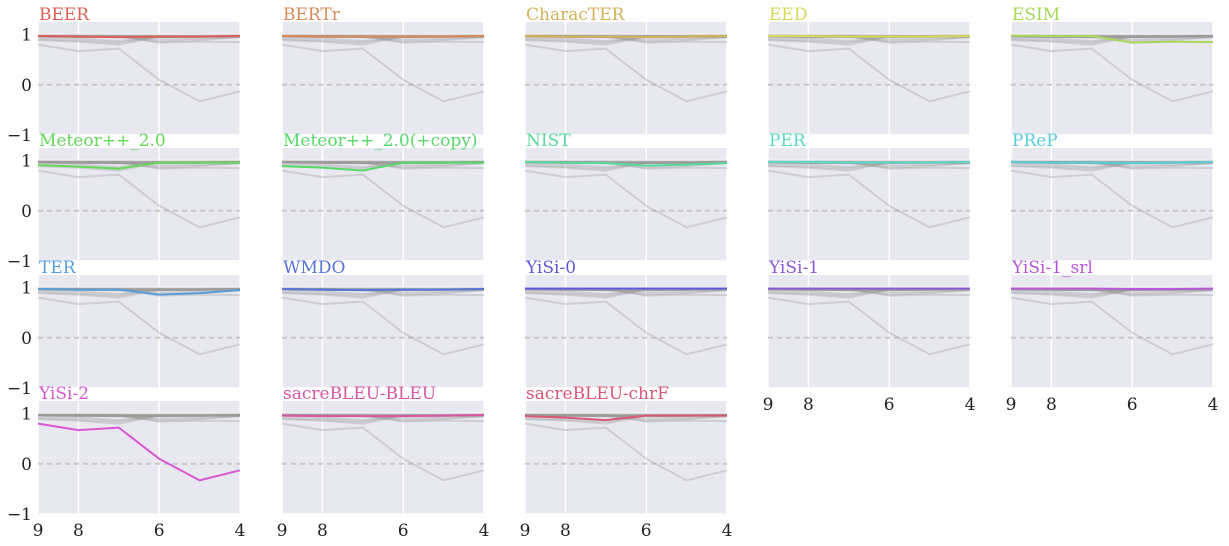  Describe the element at coordinates (1035, 141) in the screenshot. I see `panel-title: PReP` at that location.